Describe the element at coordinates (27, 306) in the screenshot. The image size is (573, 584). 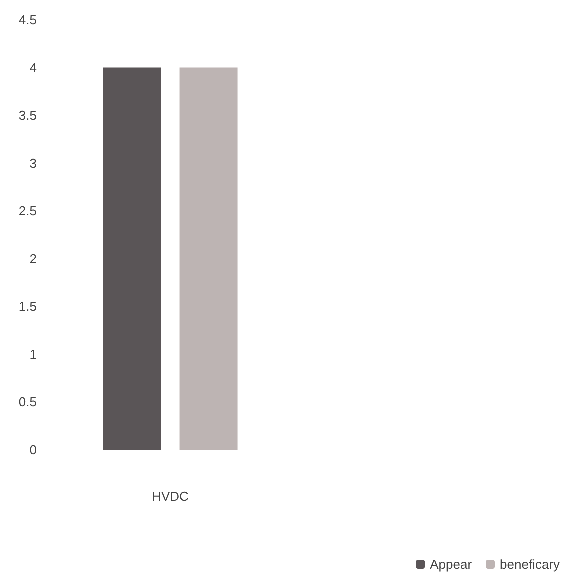
I see `y-tick-label: 1.5` at that location.